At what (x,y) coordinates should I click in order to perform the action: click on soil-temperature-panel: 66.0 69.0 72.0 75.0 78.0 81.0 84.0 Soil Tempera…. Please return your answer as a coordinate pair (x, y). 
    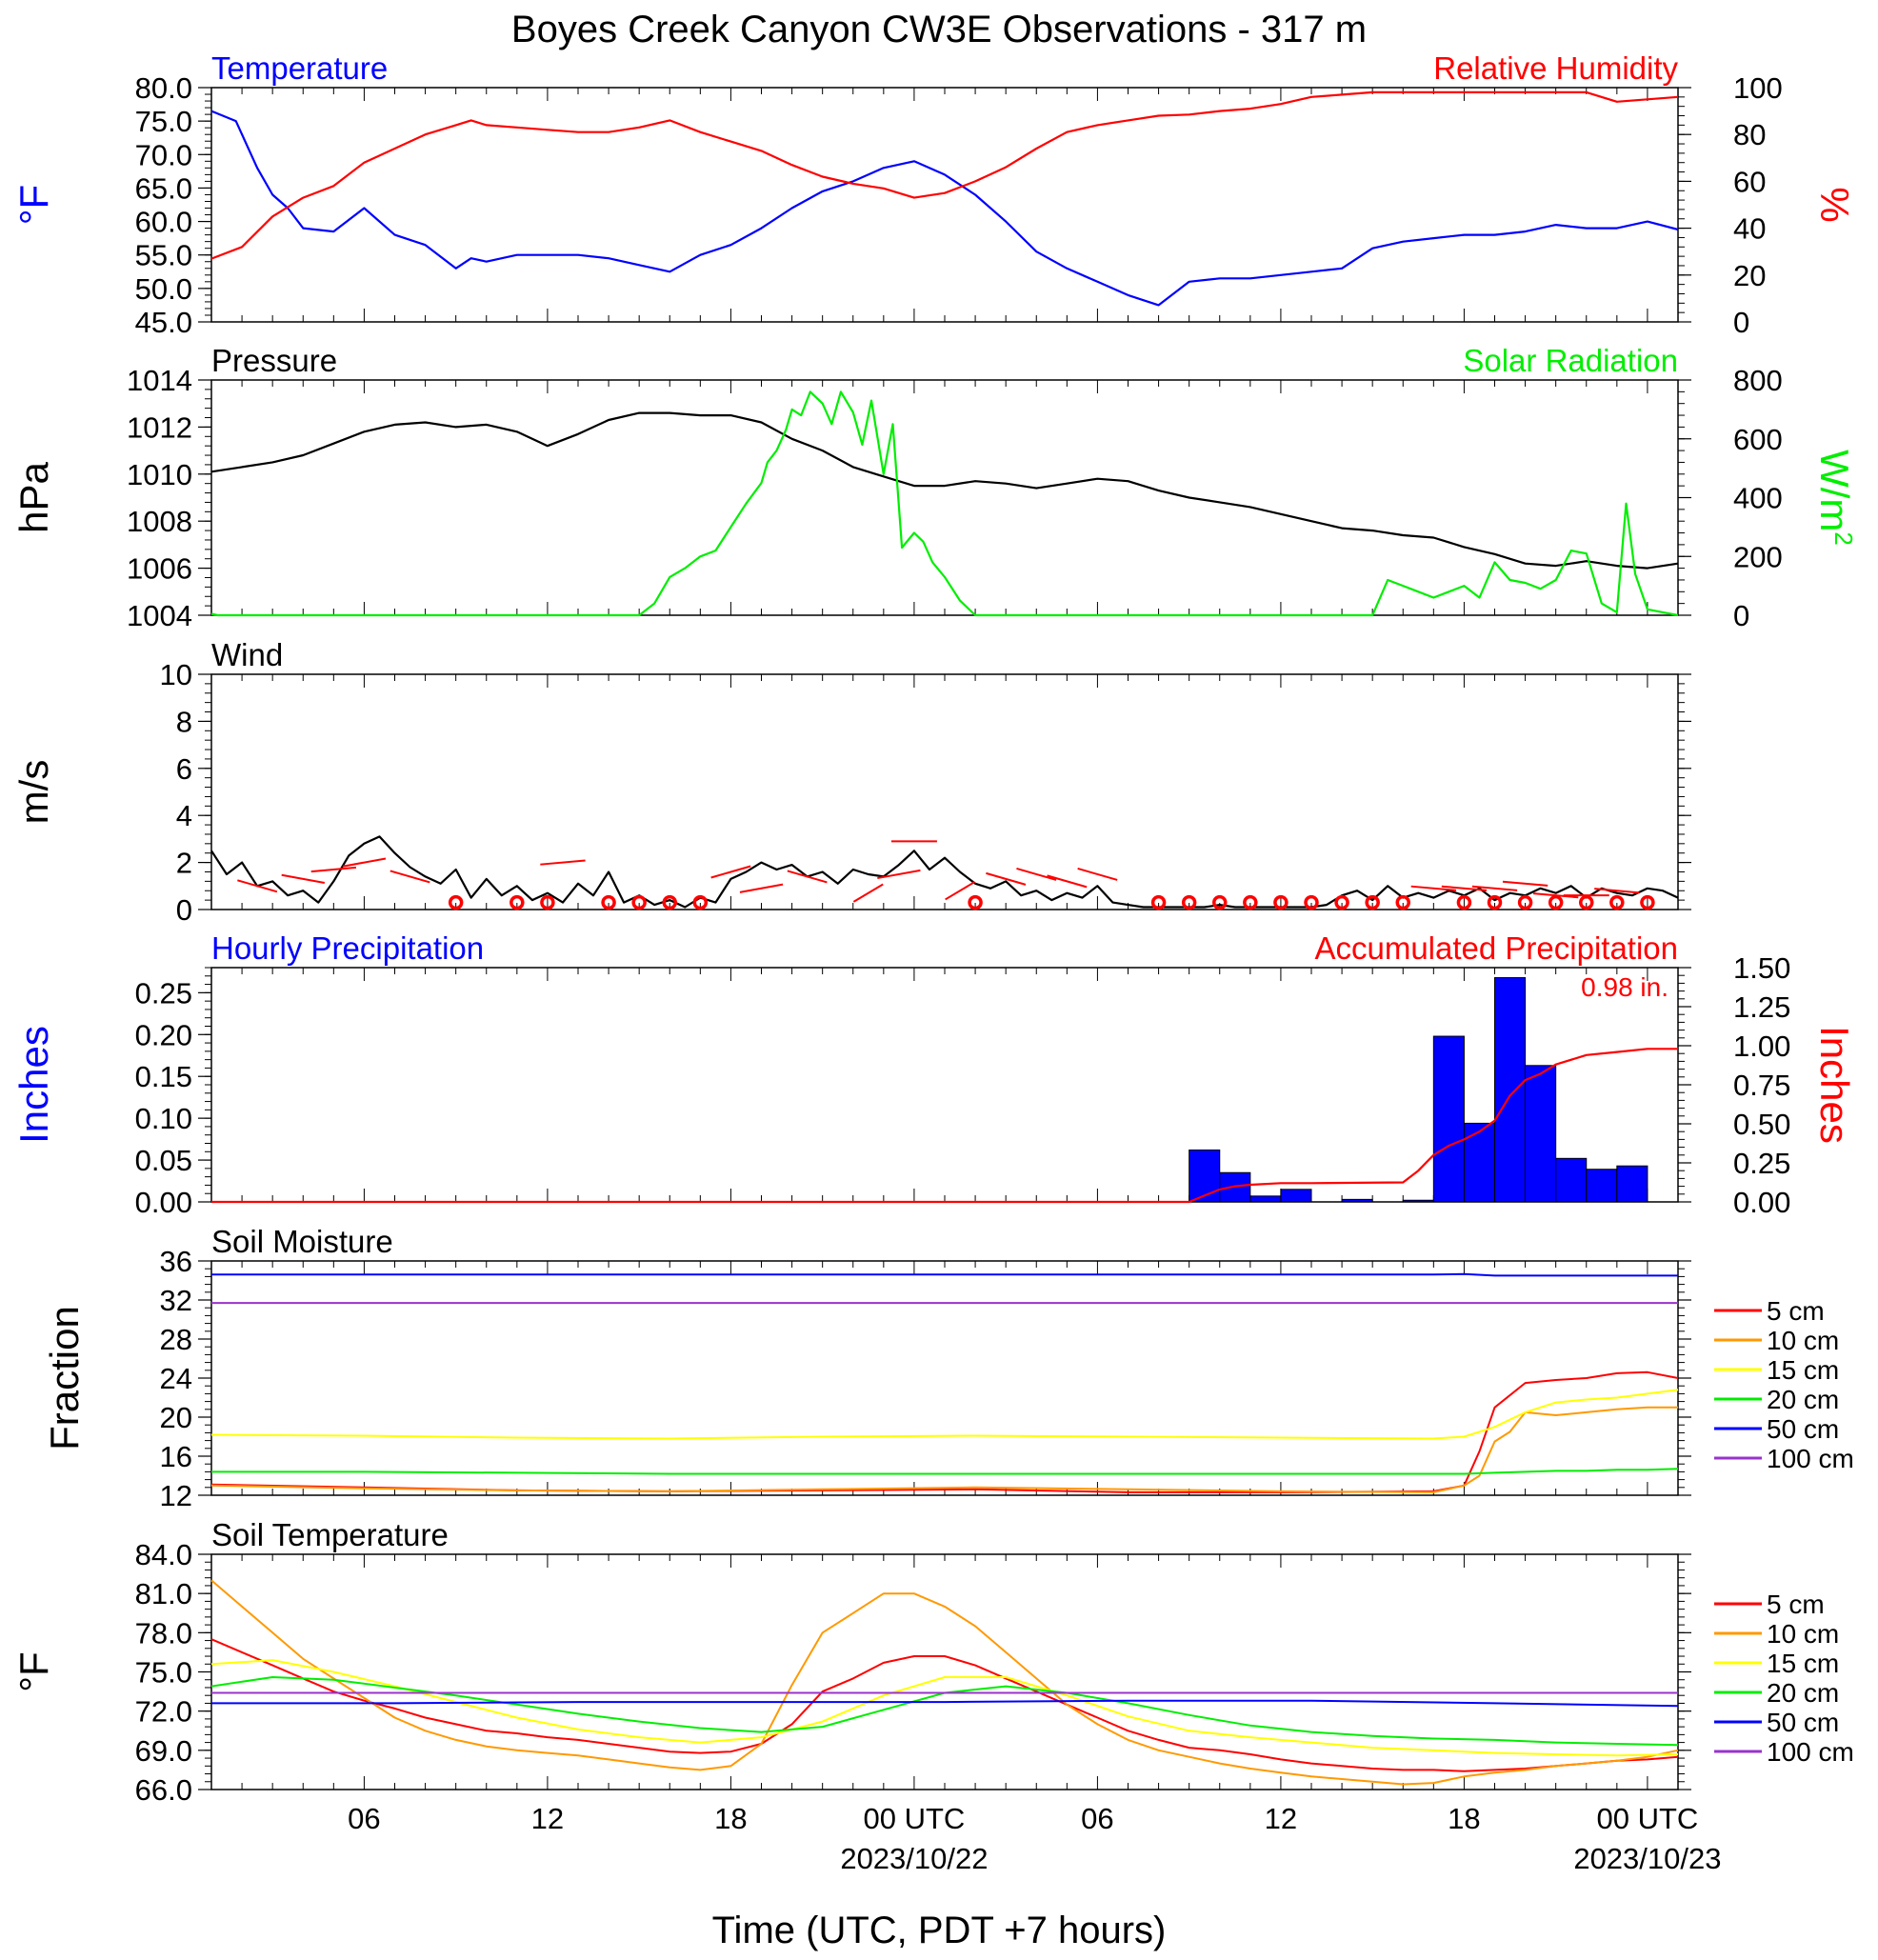
    Looking at the image, I should click on (932, 1662).